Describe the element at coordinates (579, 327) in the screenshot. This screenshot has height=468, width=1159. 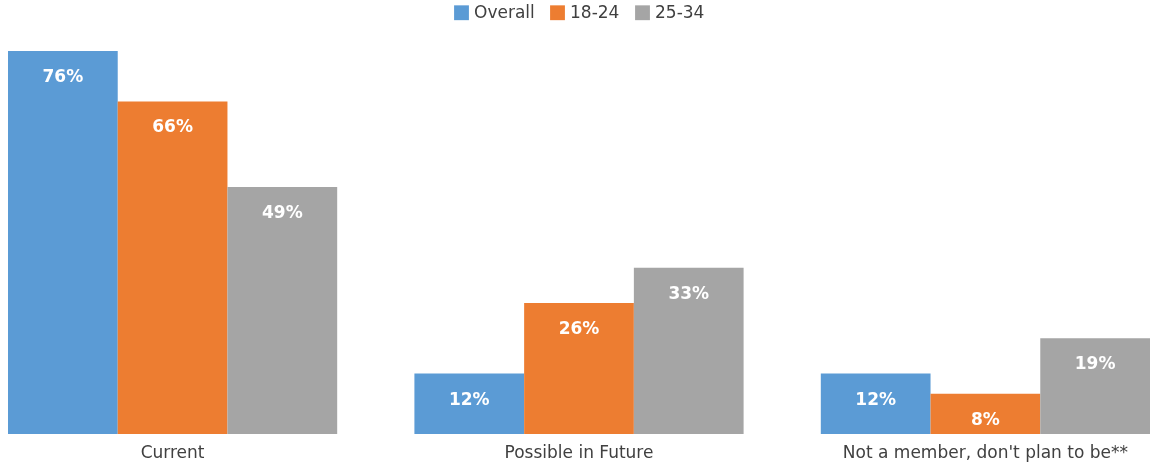
I see `data-label: 26%` at that location.